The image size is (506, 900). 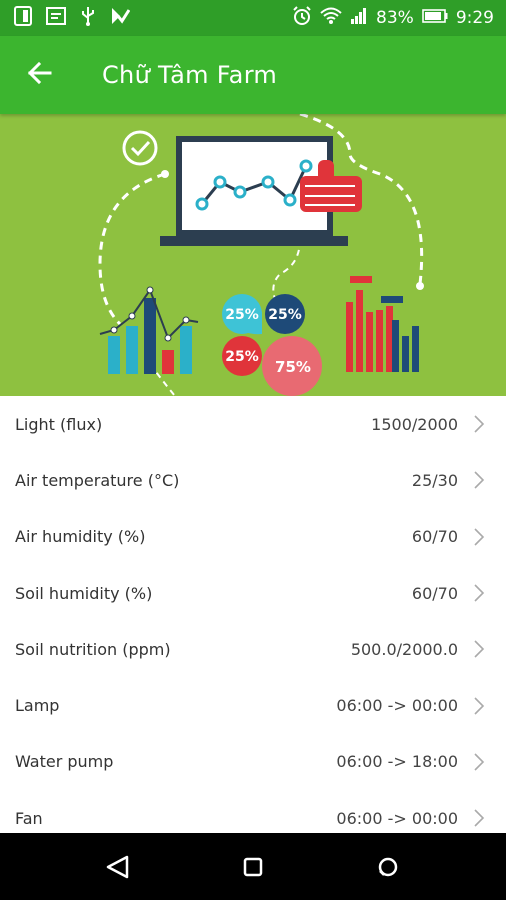 I want to click on row-label: Soil humidity (%), so click(x=84, y=593).